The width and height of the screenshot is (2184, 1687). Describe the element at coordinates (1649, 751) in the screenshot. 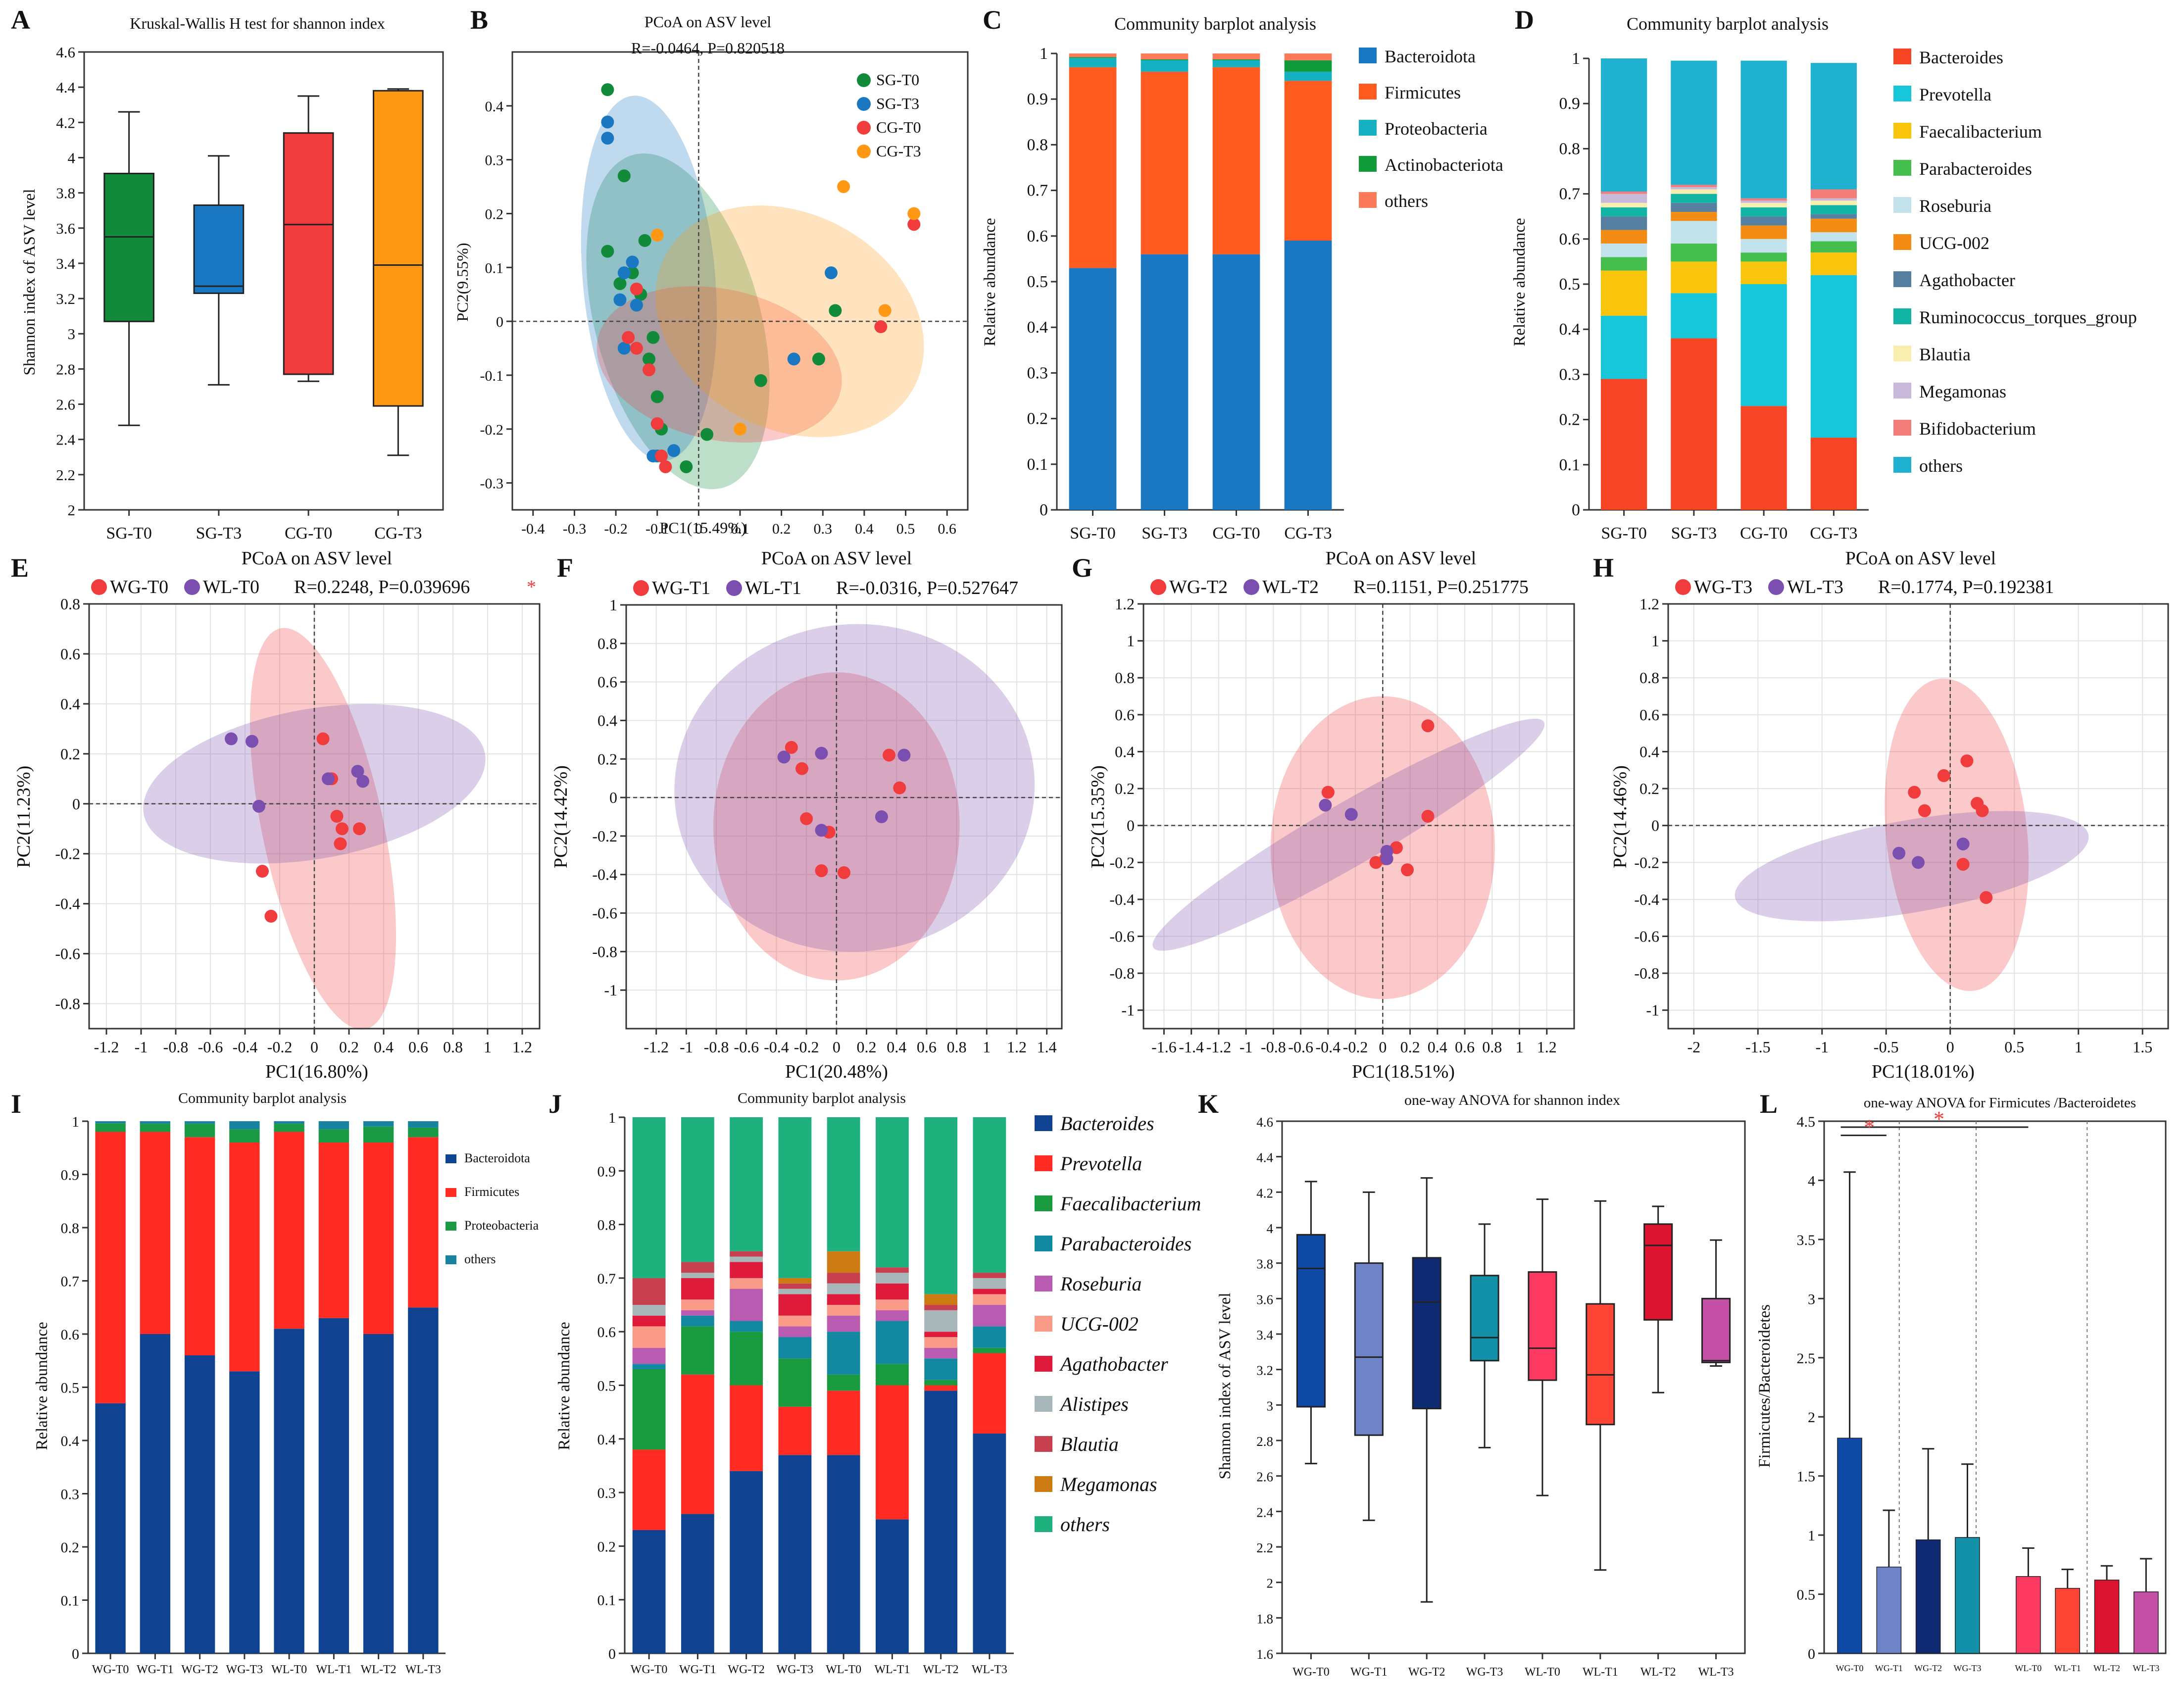

I see `y-tick-label: 0.4` at that location.